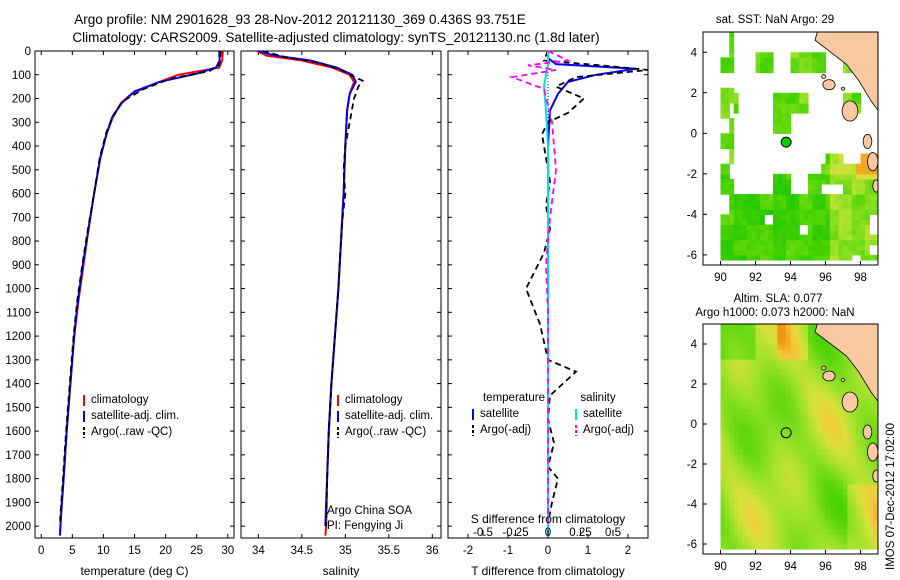 The image size is (900, 580). I want to click on sla_map-xtick-label: 94, so click(790, 567).